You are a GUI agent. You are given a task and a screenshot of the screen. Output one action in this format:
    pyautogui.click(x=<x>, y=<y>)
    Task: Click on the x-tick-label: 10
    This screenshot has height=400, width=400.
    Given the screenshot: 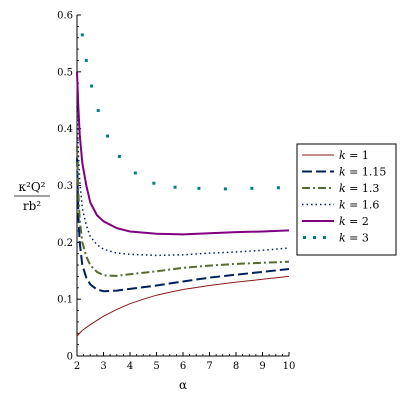 What is the action you would take?
    pyautogui.click(x=289, y=366)
    